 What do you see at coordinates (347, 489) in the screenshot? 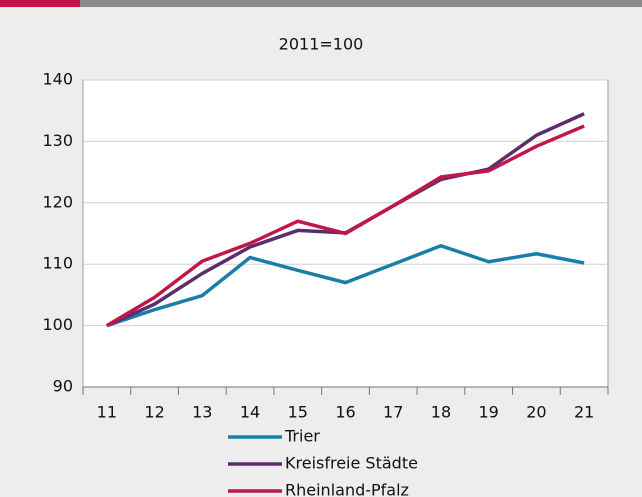
I see `legend-label: Rheinland-Pfalz` at bounding box center [347, 489].